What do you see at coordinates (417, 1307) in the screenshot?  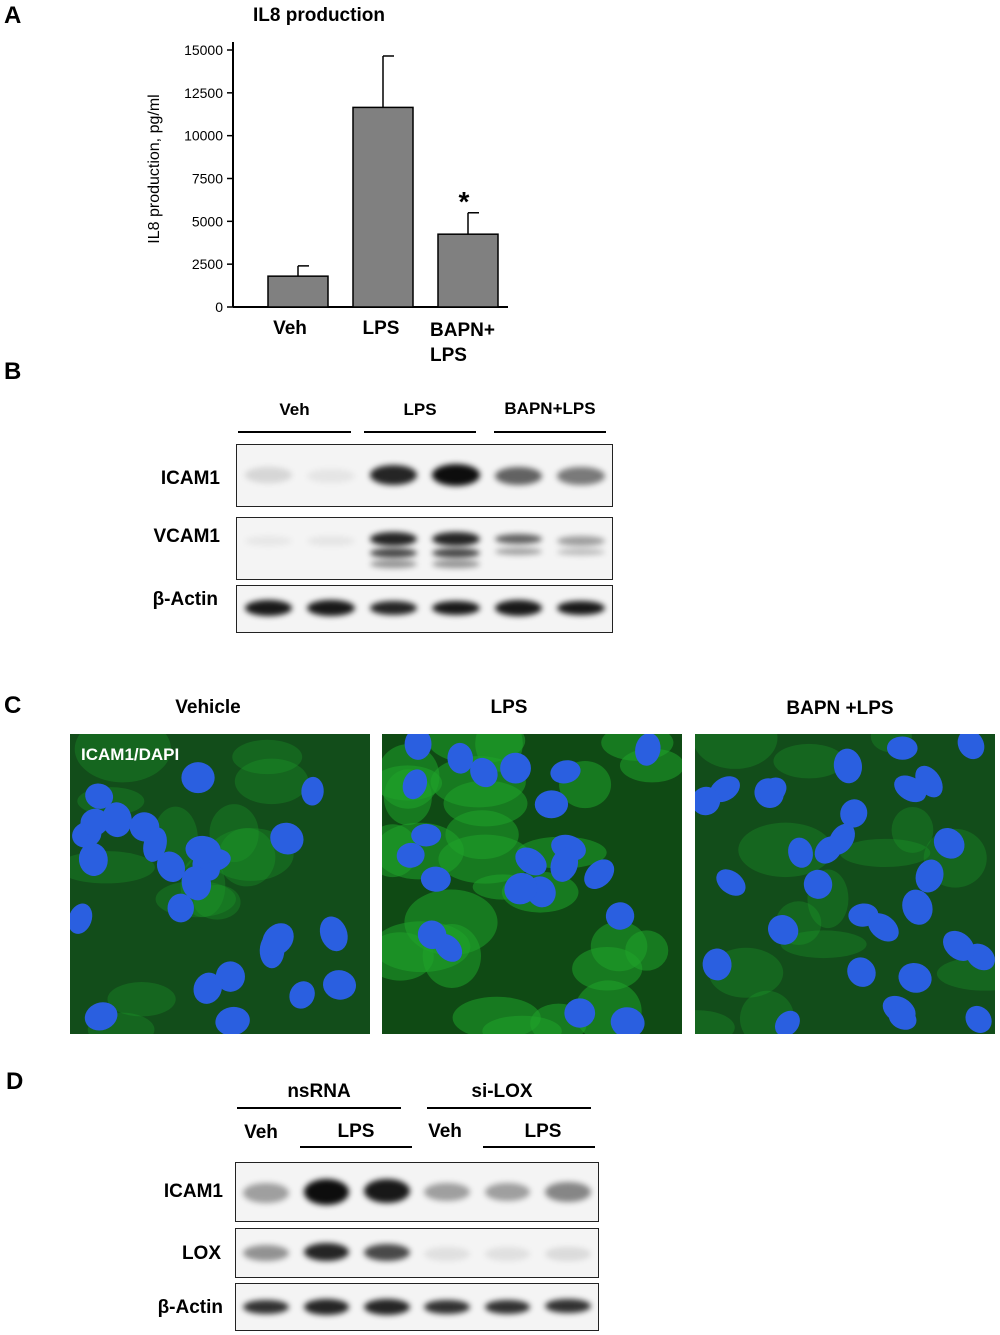 I see `blot-d-actin` at bounding box center [417, 1307].